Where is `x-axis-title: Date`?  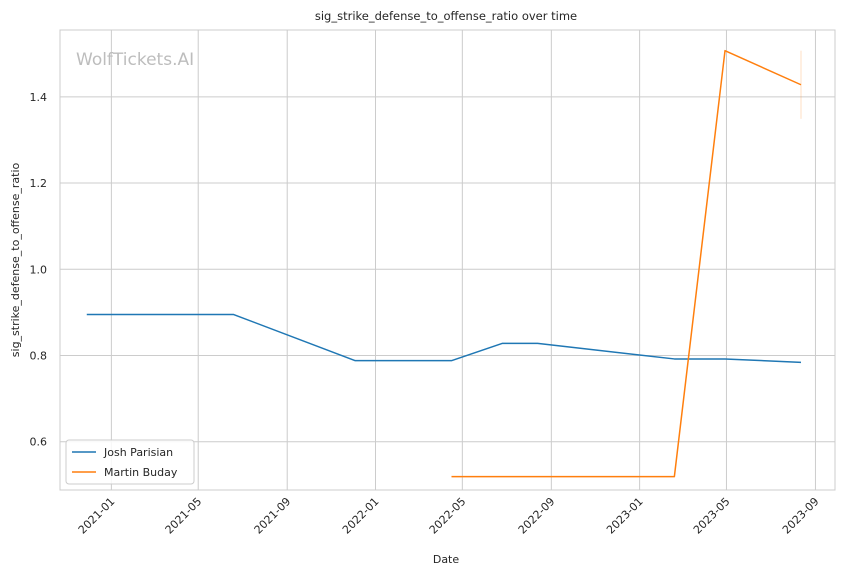 x-axis-title: Date is located at coordinates (446, 559).